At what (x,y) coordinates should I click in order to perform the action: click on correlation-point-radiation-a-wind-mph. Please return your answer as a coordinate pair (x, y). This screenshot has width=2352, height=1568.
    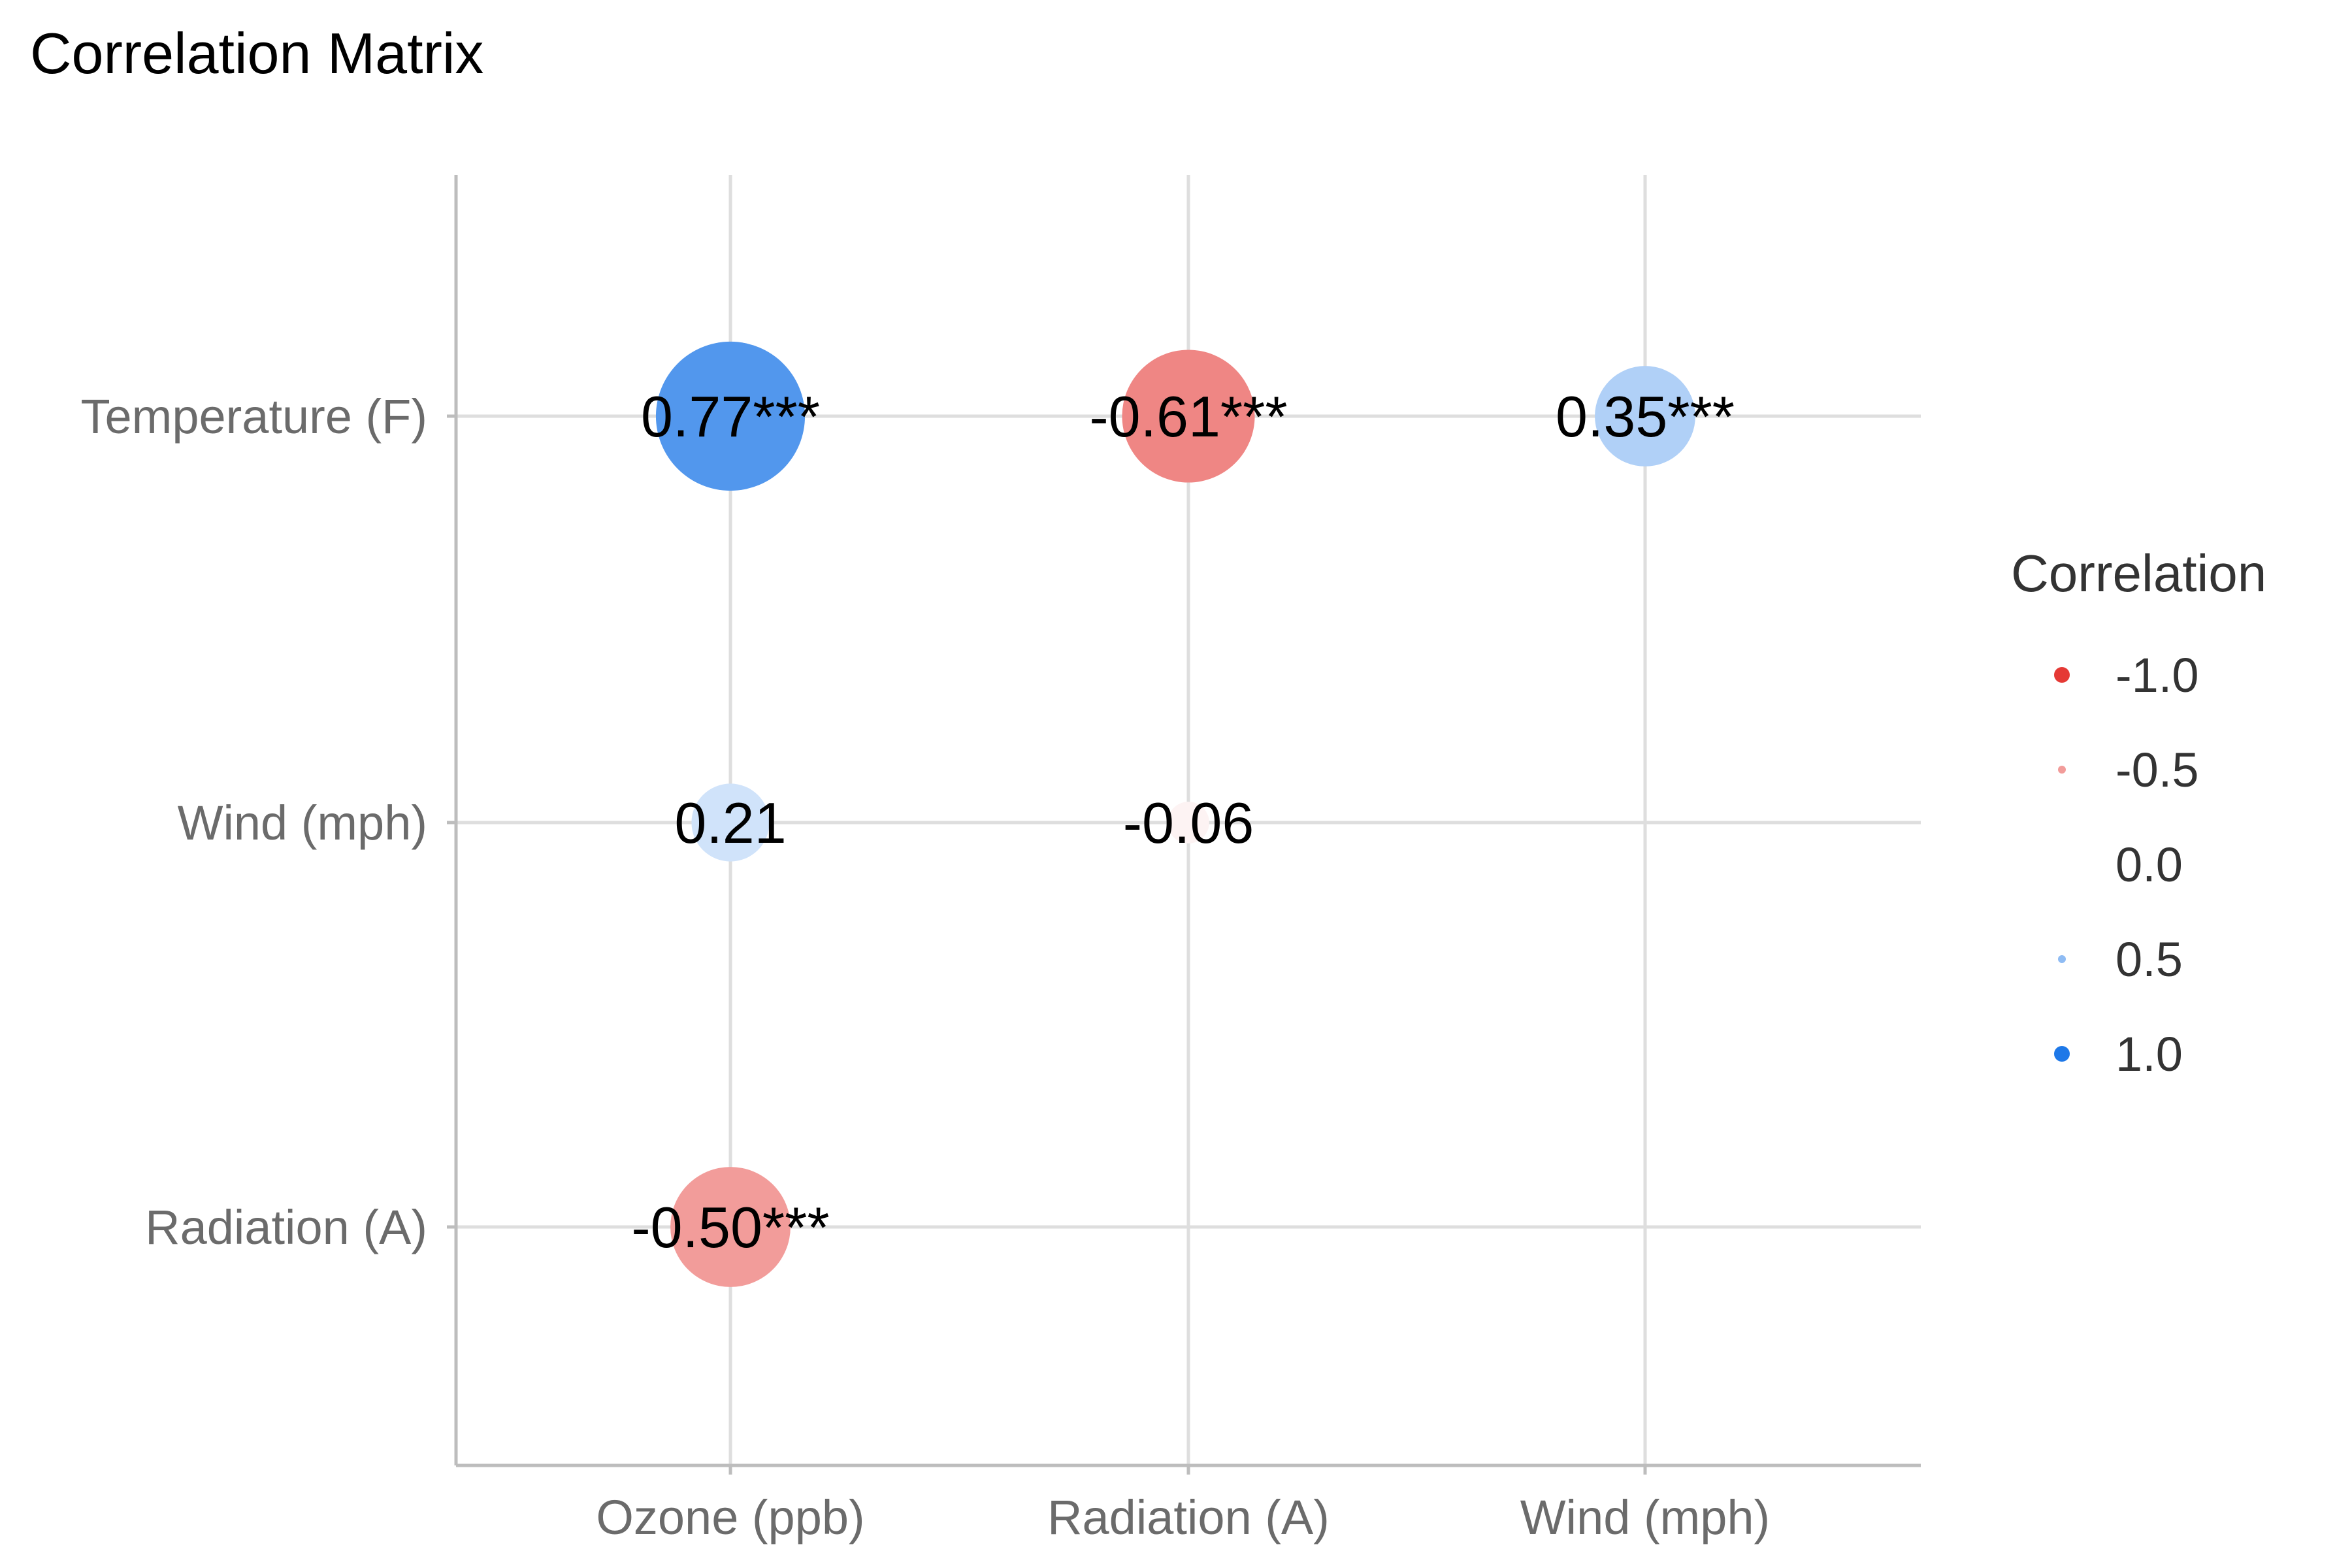
    Looking at the image, I should click on (1188, 822).